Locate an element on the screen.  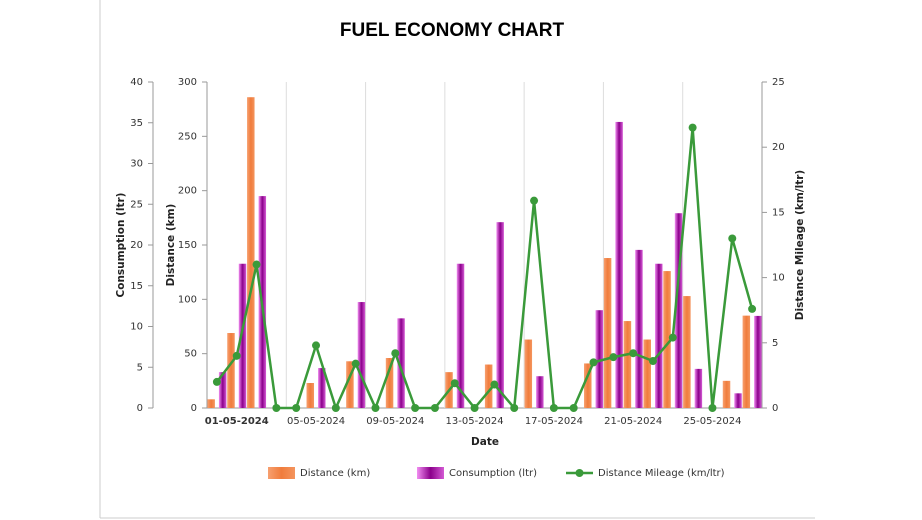
legend-label: Consumption (ltr) is located at coordinates (493, 473).